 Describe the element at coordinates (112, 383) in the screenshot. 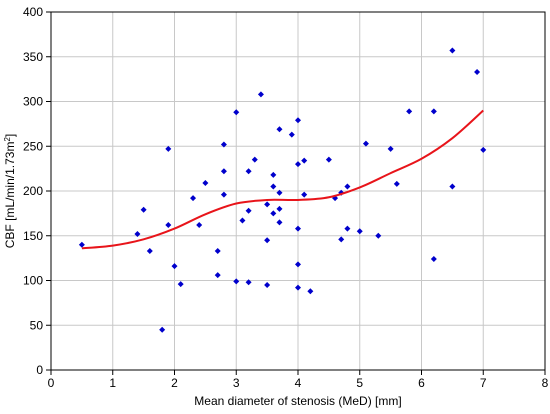

I see `x-tick-label: 1` at that location.